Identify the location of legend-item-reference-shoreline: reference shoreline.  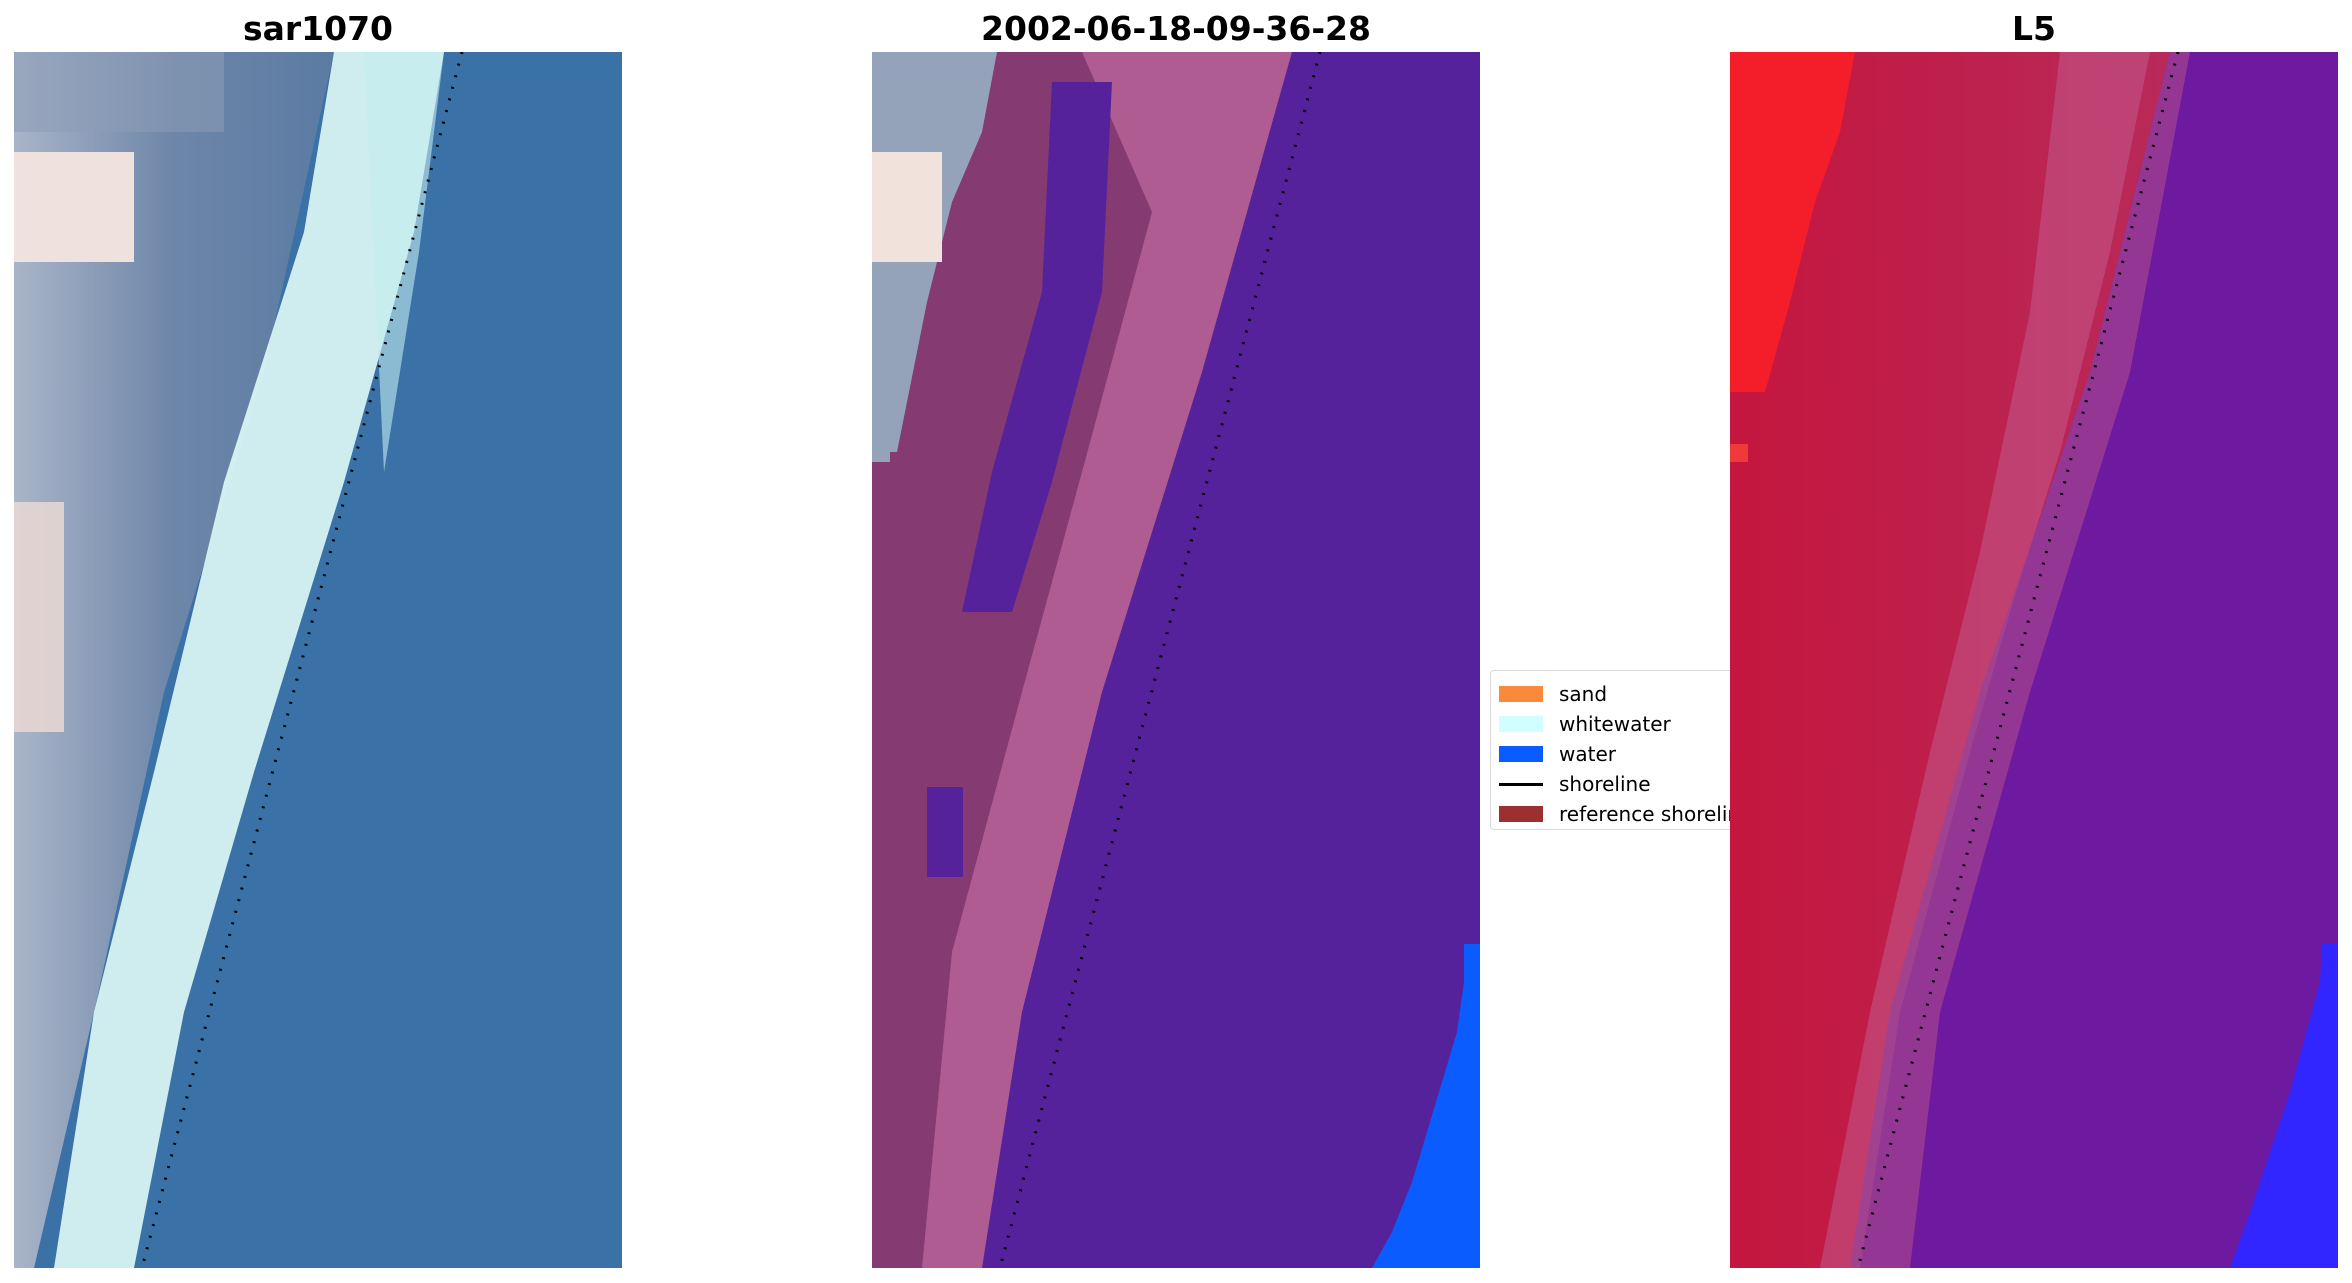
(1615, 814).